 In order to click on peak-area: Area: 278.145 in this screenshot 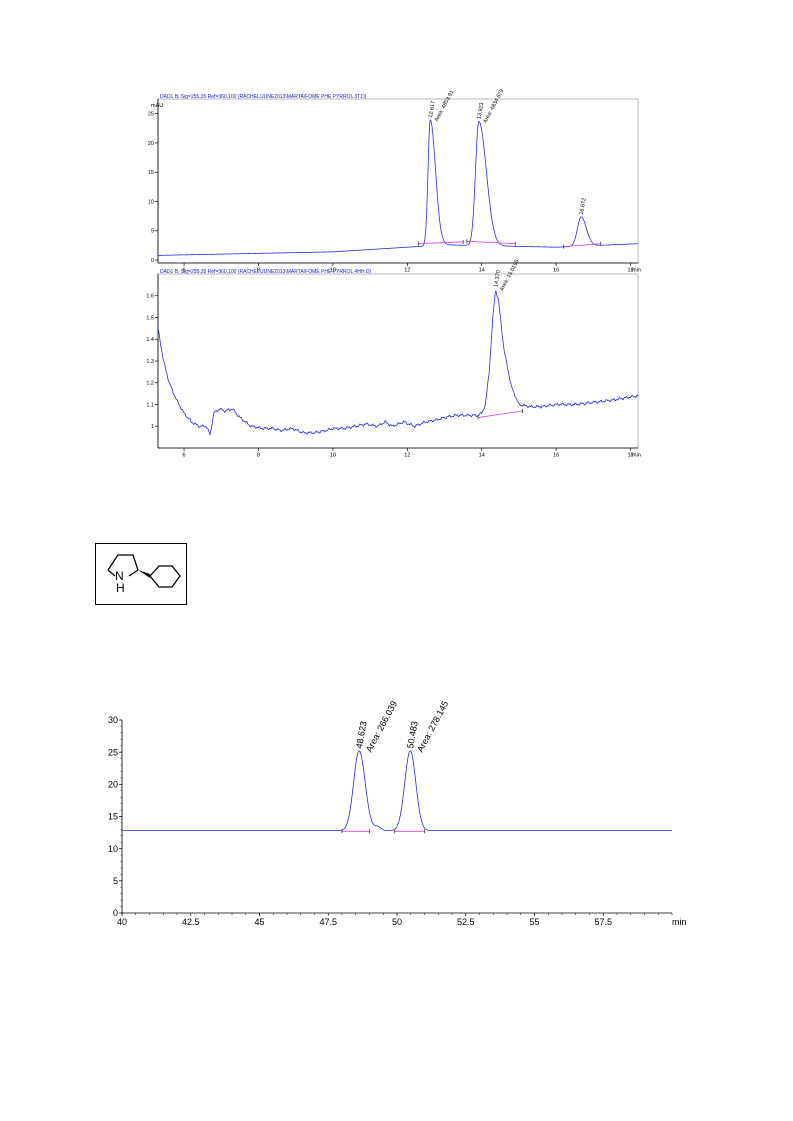, I will do `click(432, 726)`.